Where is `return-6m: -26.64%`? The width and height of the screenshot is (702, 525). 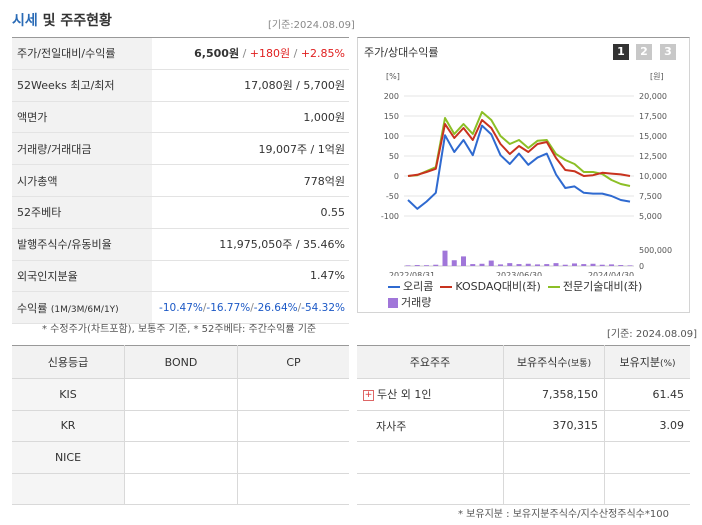
return-6m: -26.64% is located at coordinates (275, 307).